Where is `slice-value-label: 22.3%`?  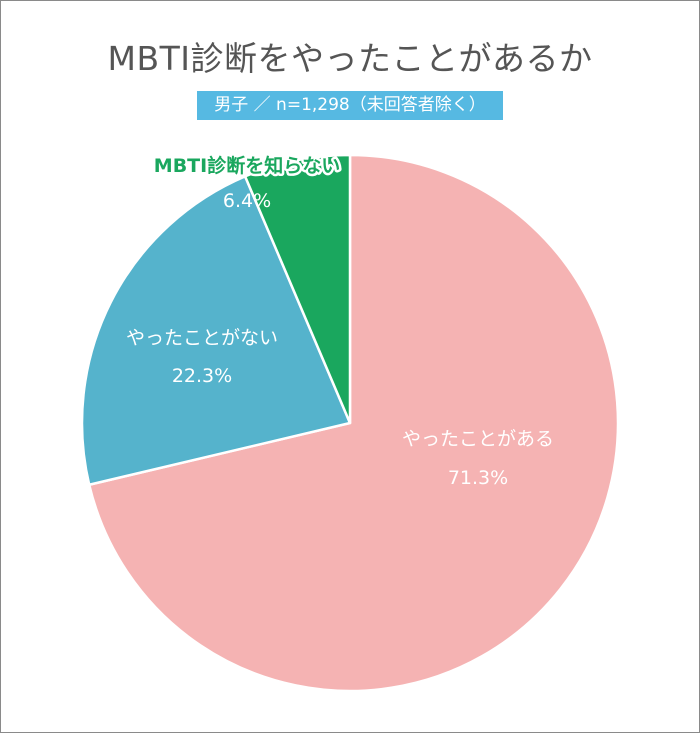 slice-value-label: 22.3% is located at coordinates (202, 376).